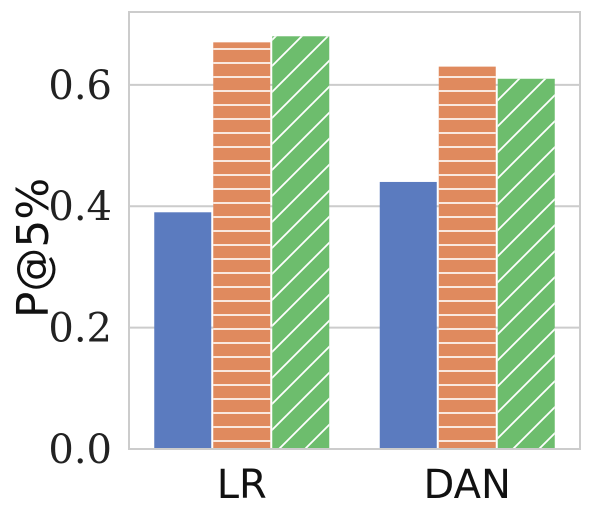  Describe the element at coordinates (80, 268) in the screenshot. I see `y-tick-labels: 0.0 0.2 0.4 0.6` at that location.